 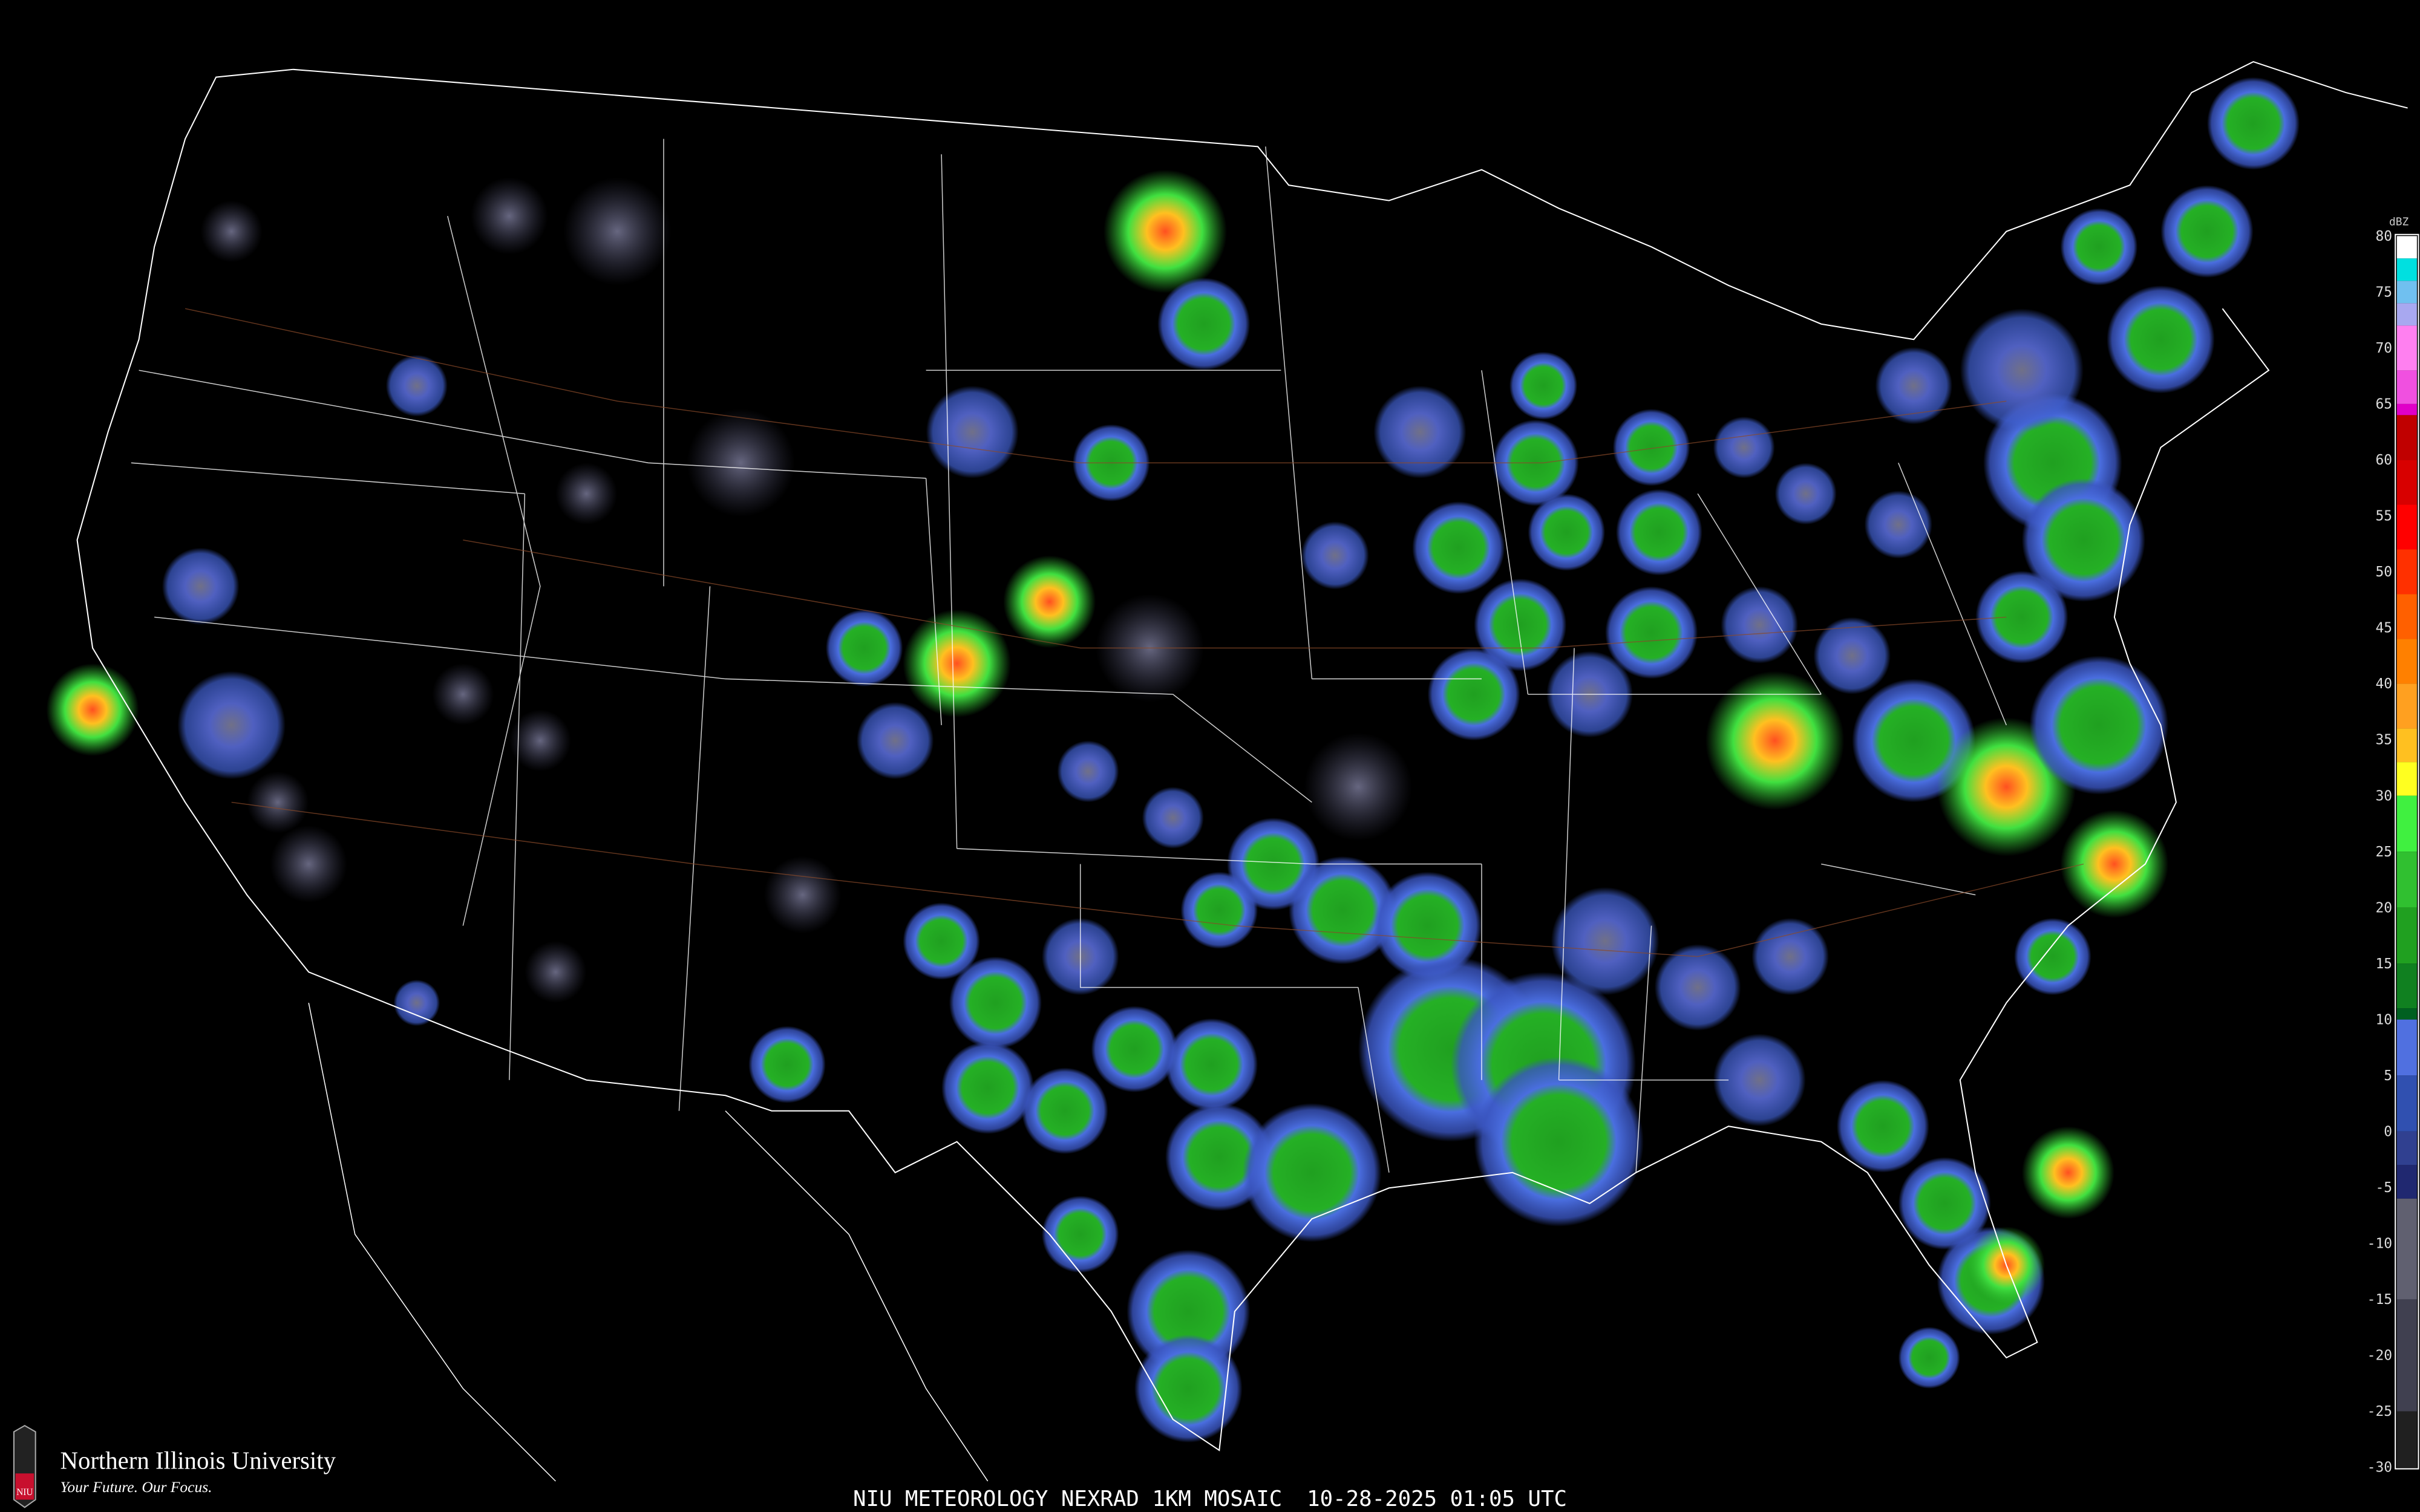 I want to click on legend-unit: dBZ, so click(x=2399, y=222).